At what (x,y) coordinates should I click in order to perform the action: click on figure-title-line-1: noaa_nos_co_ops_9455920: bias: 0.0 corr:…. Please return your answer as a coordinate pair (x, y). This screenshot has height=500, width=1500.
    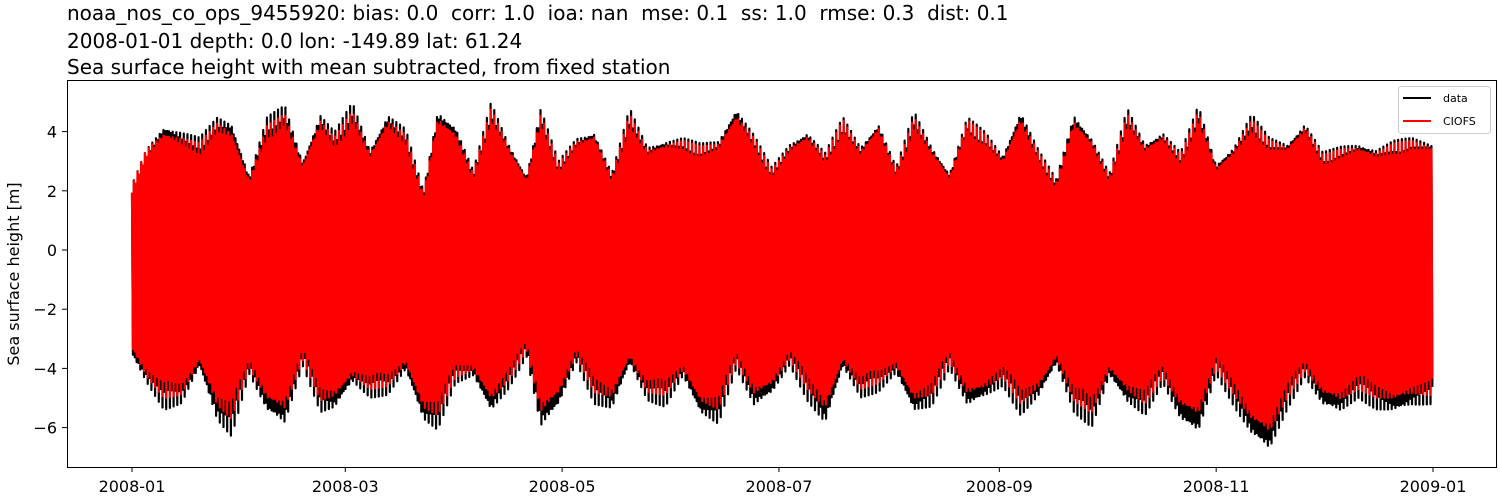
    Looking at the image, I should click on (538, 13).